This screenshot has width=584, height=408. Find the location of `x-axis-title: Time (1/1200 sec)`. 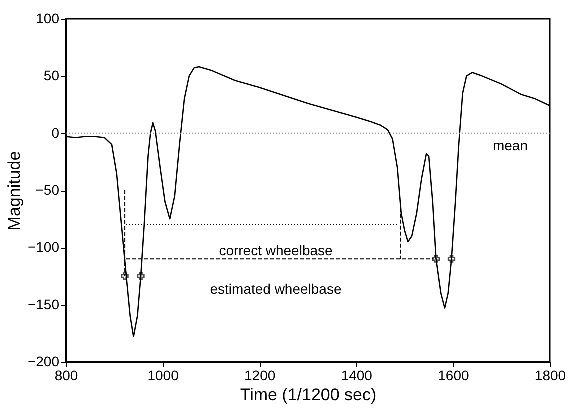

x-axis-title: Time (1/1200 sec) is located at coordinates (308, 395).